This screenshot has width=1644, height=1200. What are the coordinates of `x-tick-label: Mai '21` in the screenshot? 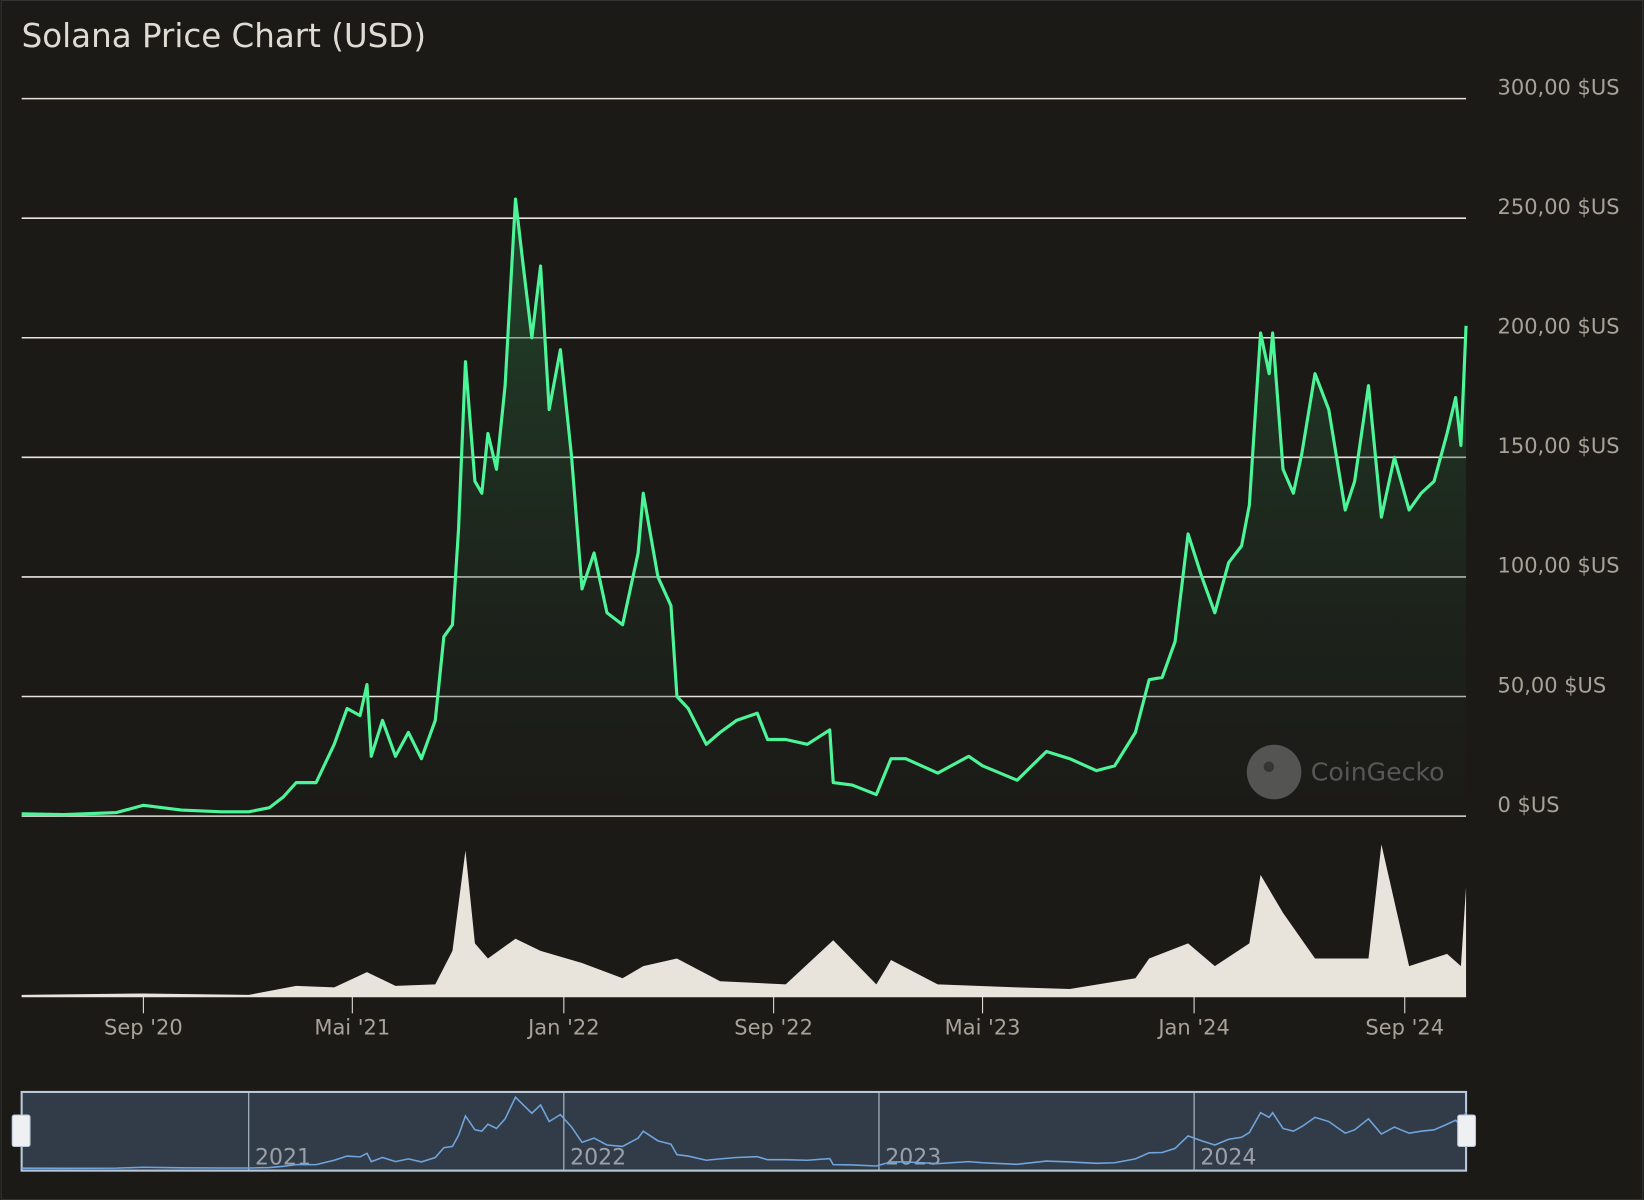 It's located at (352, 1027).